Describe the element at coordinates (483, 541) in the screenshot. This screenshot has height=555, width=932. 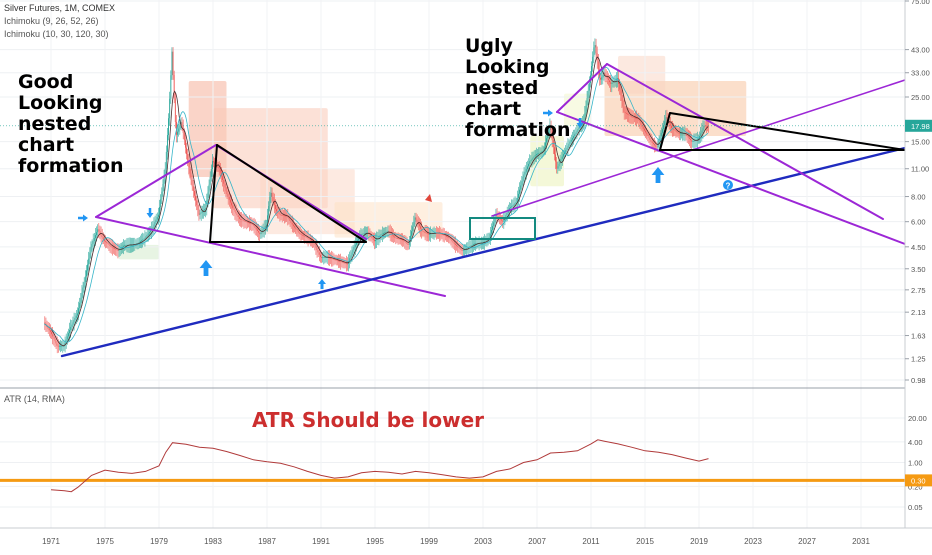
I see `time-tick-label: 2003` at that location.